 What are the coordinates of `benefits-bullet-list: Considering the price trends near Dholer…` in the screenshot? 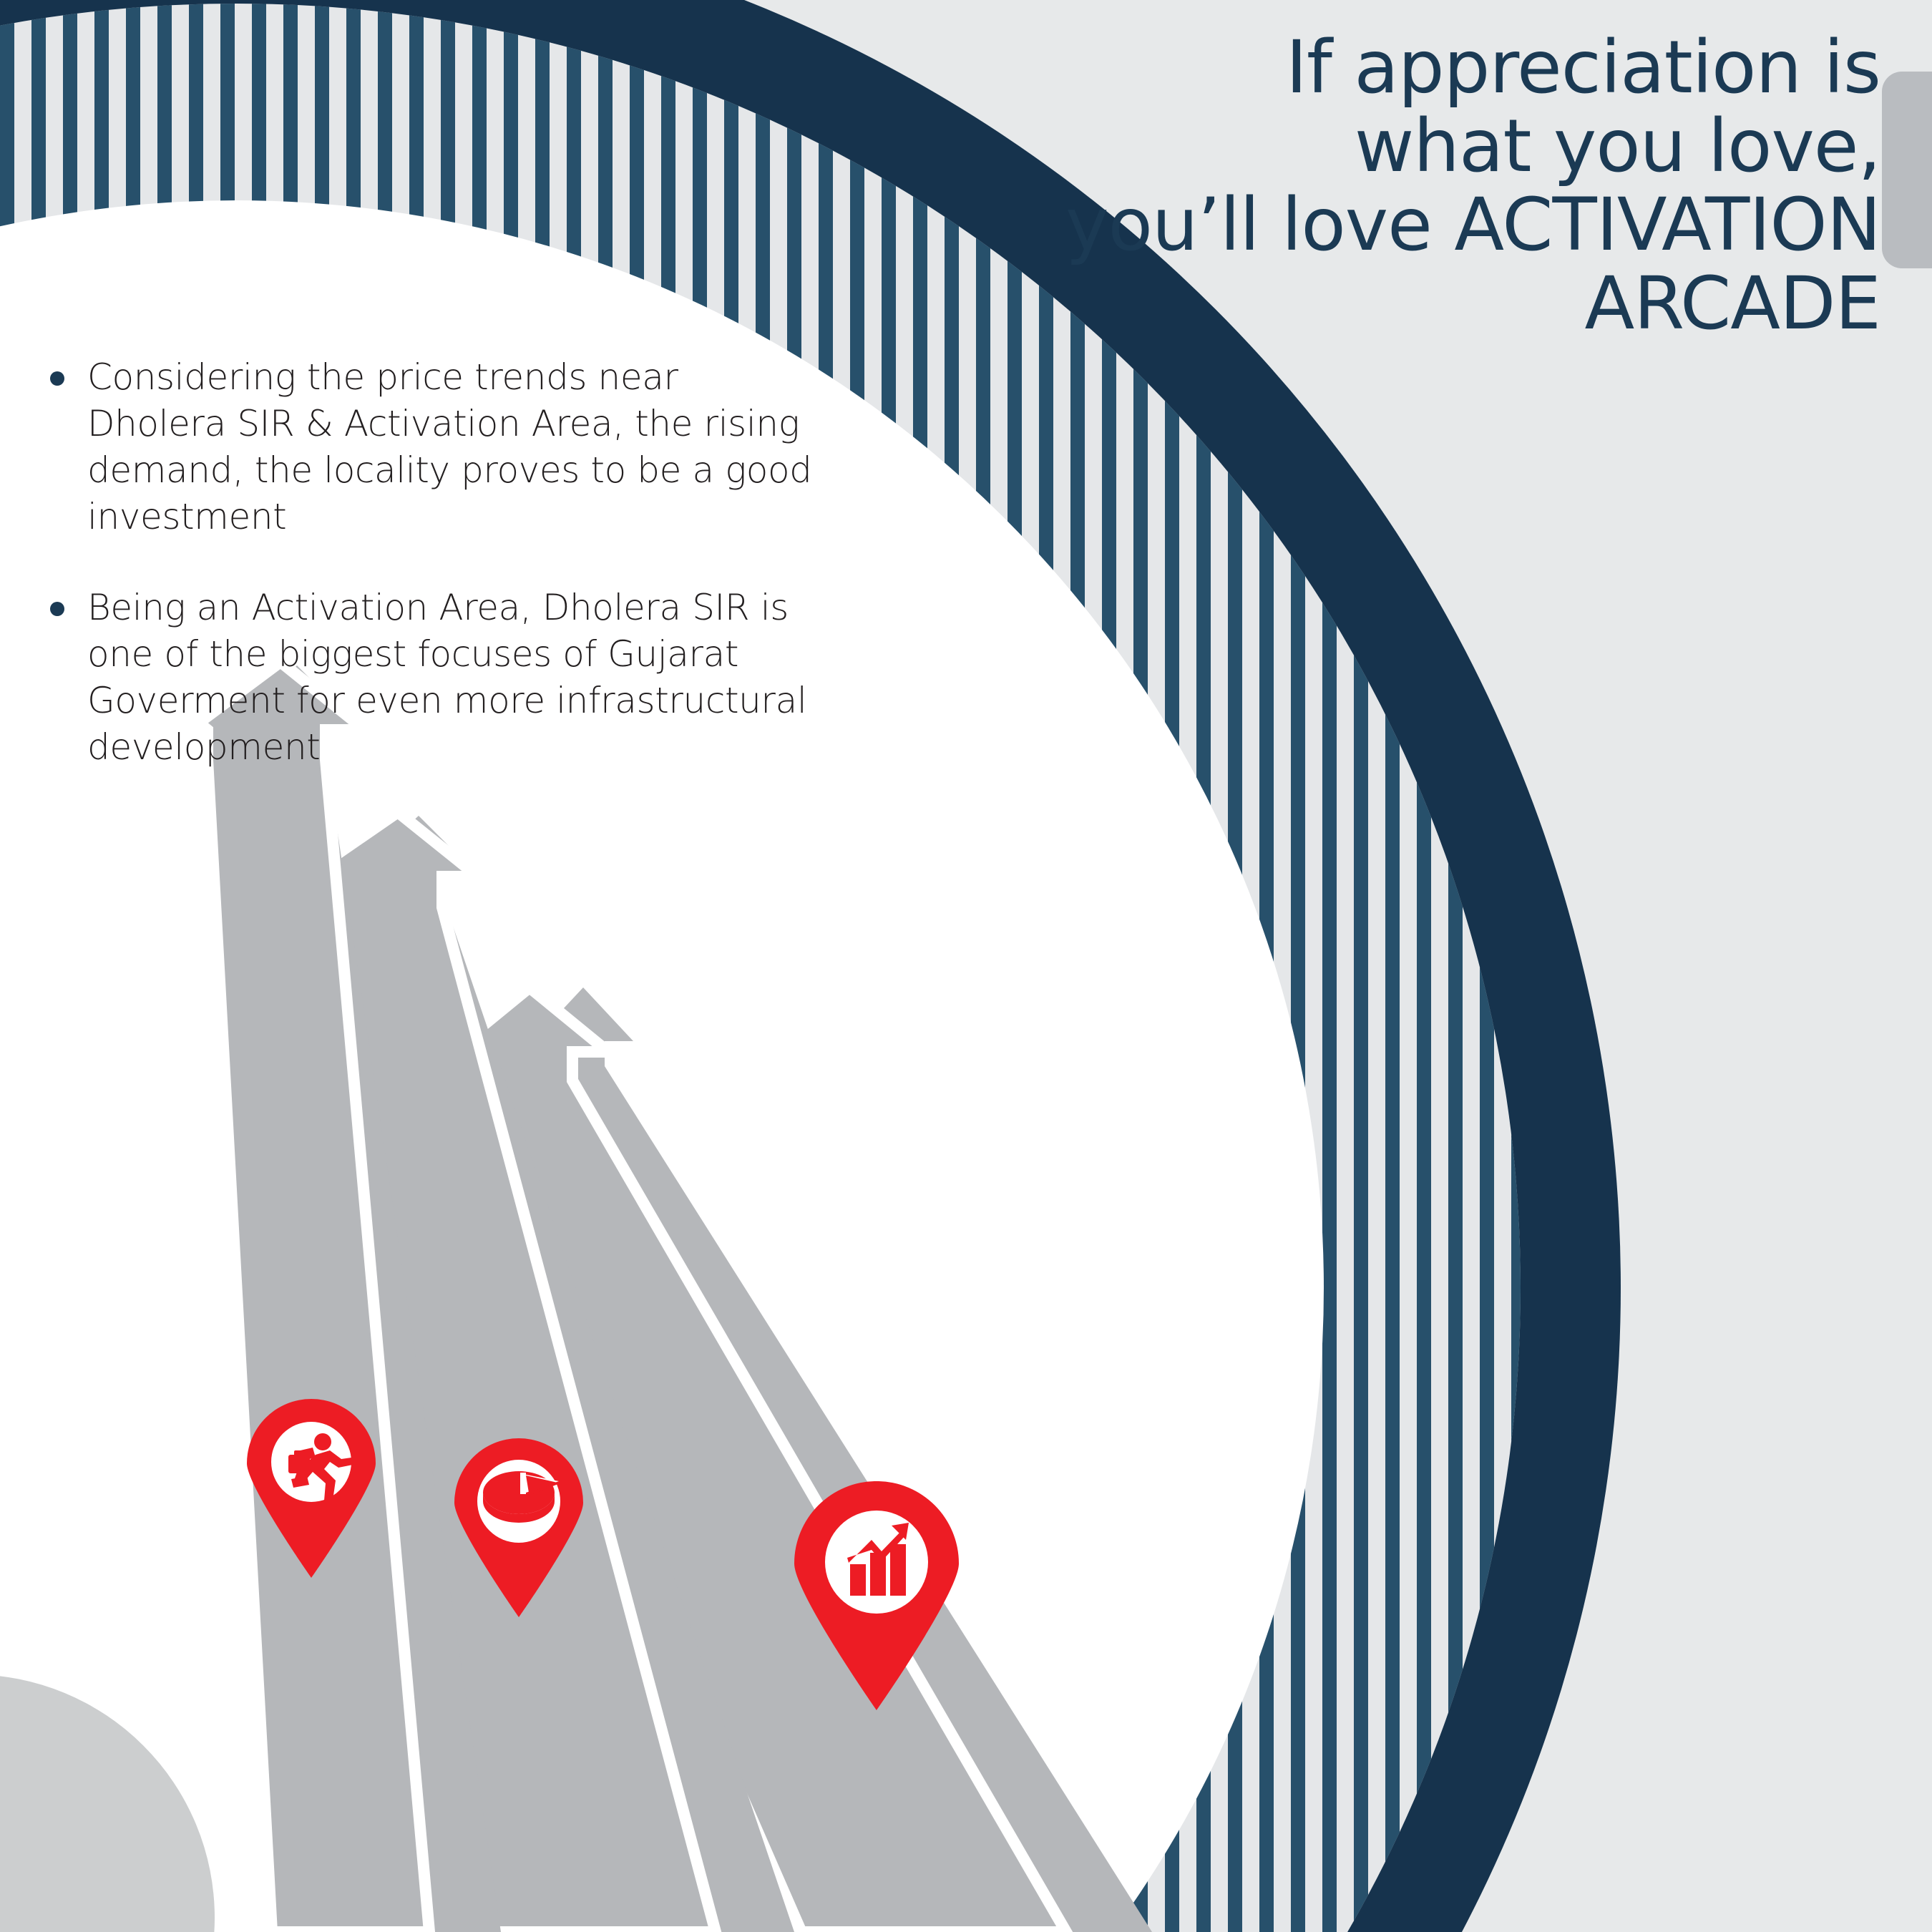 It's located at (429, 584).